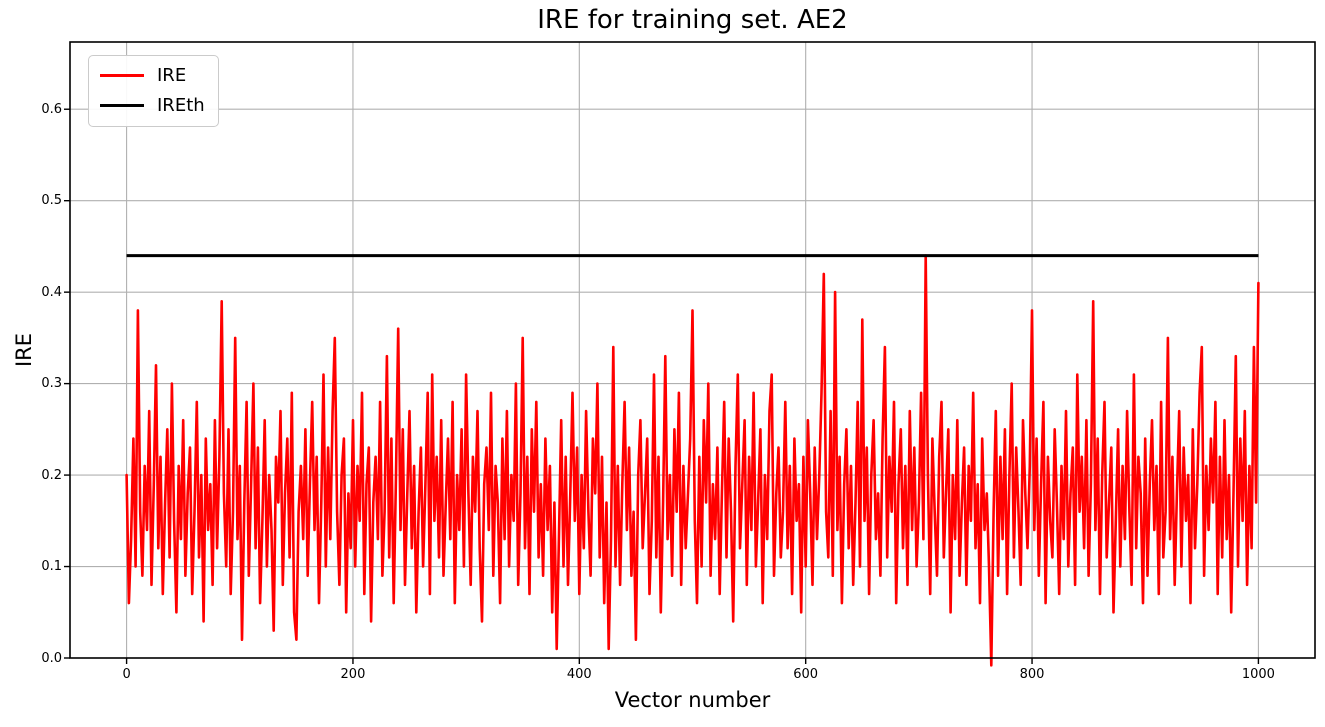 This screenshot has width=1325, height=727. I want to click on y-tick-label: 0.6, so click(51, 109).